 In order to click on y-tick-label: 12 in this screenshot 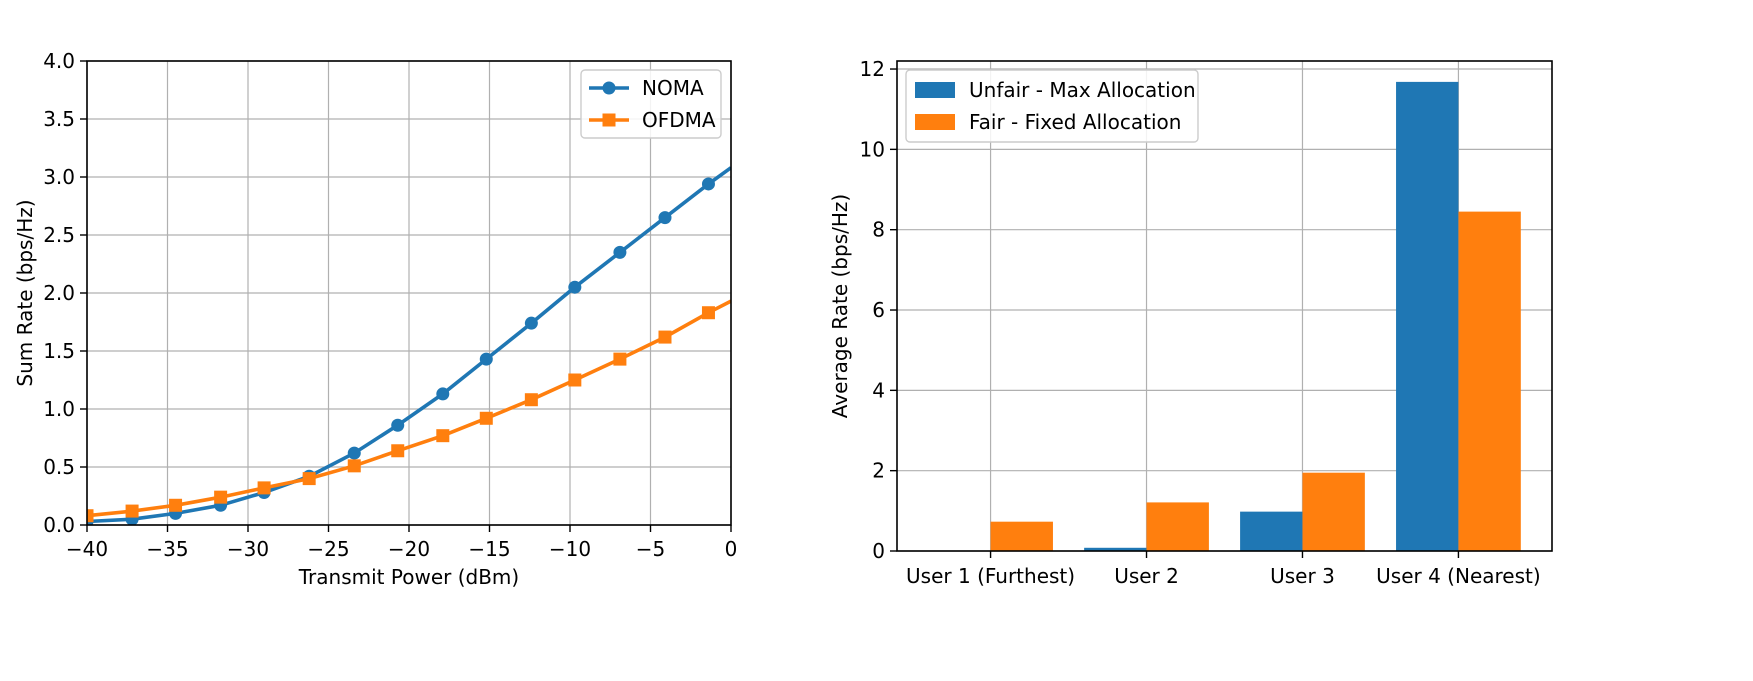, I will do `click(872, 69)`.